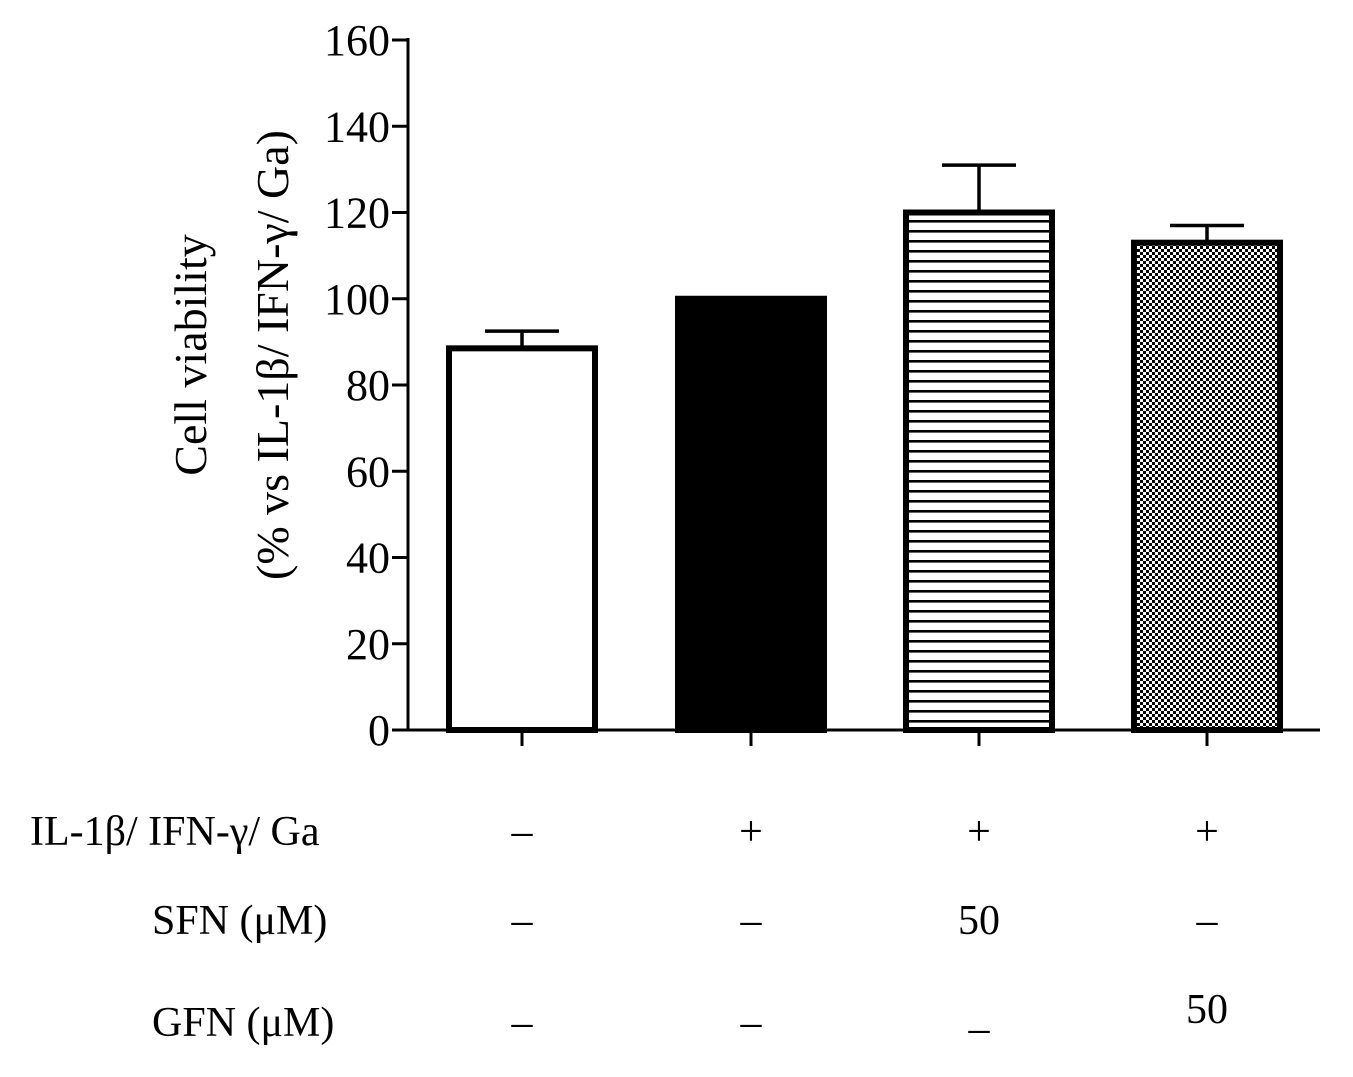  What do you see at coordinates (243, 1023) in the screenshot?
I see `condition-row-label: GFN (μM)` at bounding box center [243, 1023].